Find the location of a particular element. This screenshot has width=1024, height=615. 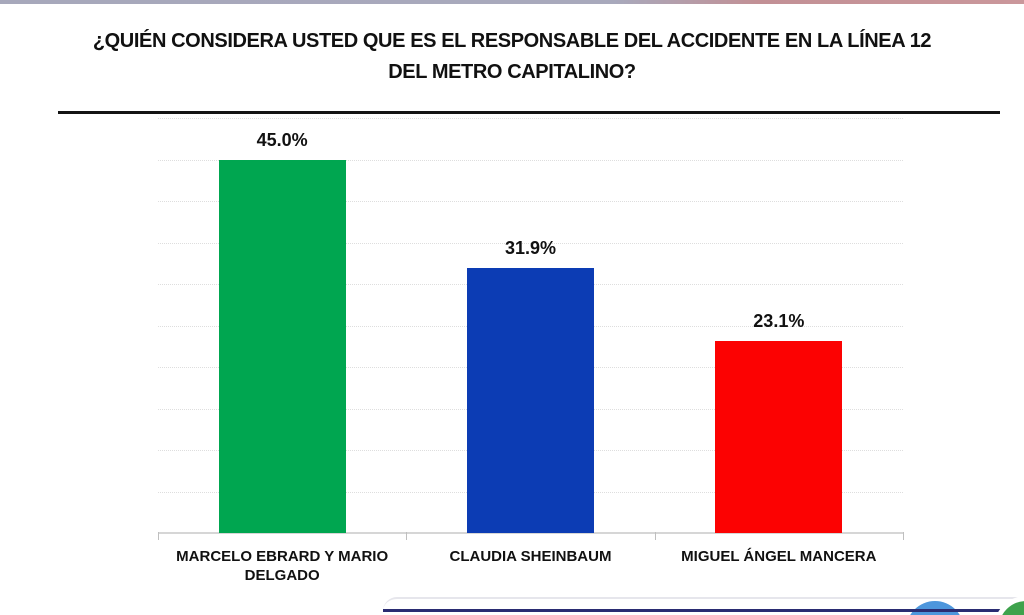

footer-navy-line is located at coordinates (703, 610).